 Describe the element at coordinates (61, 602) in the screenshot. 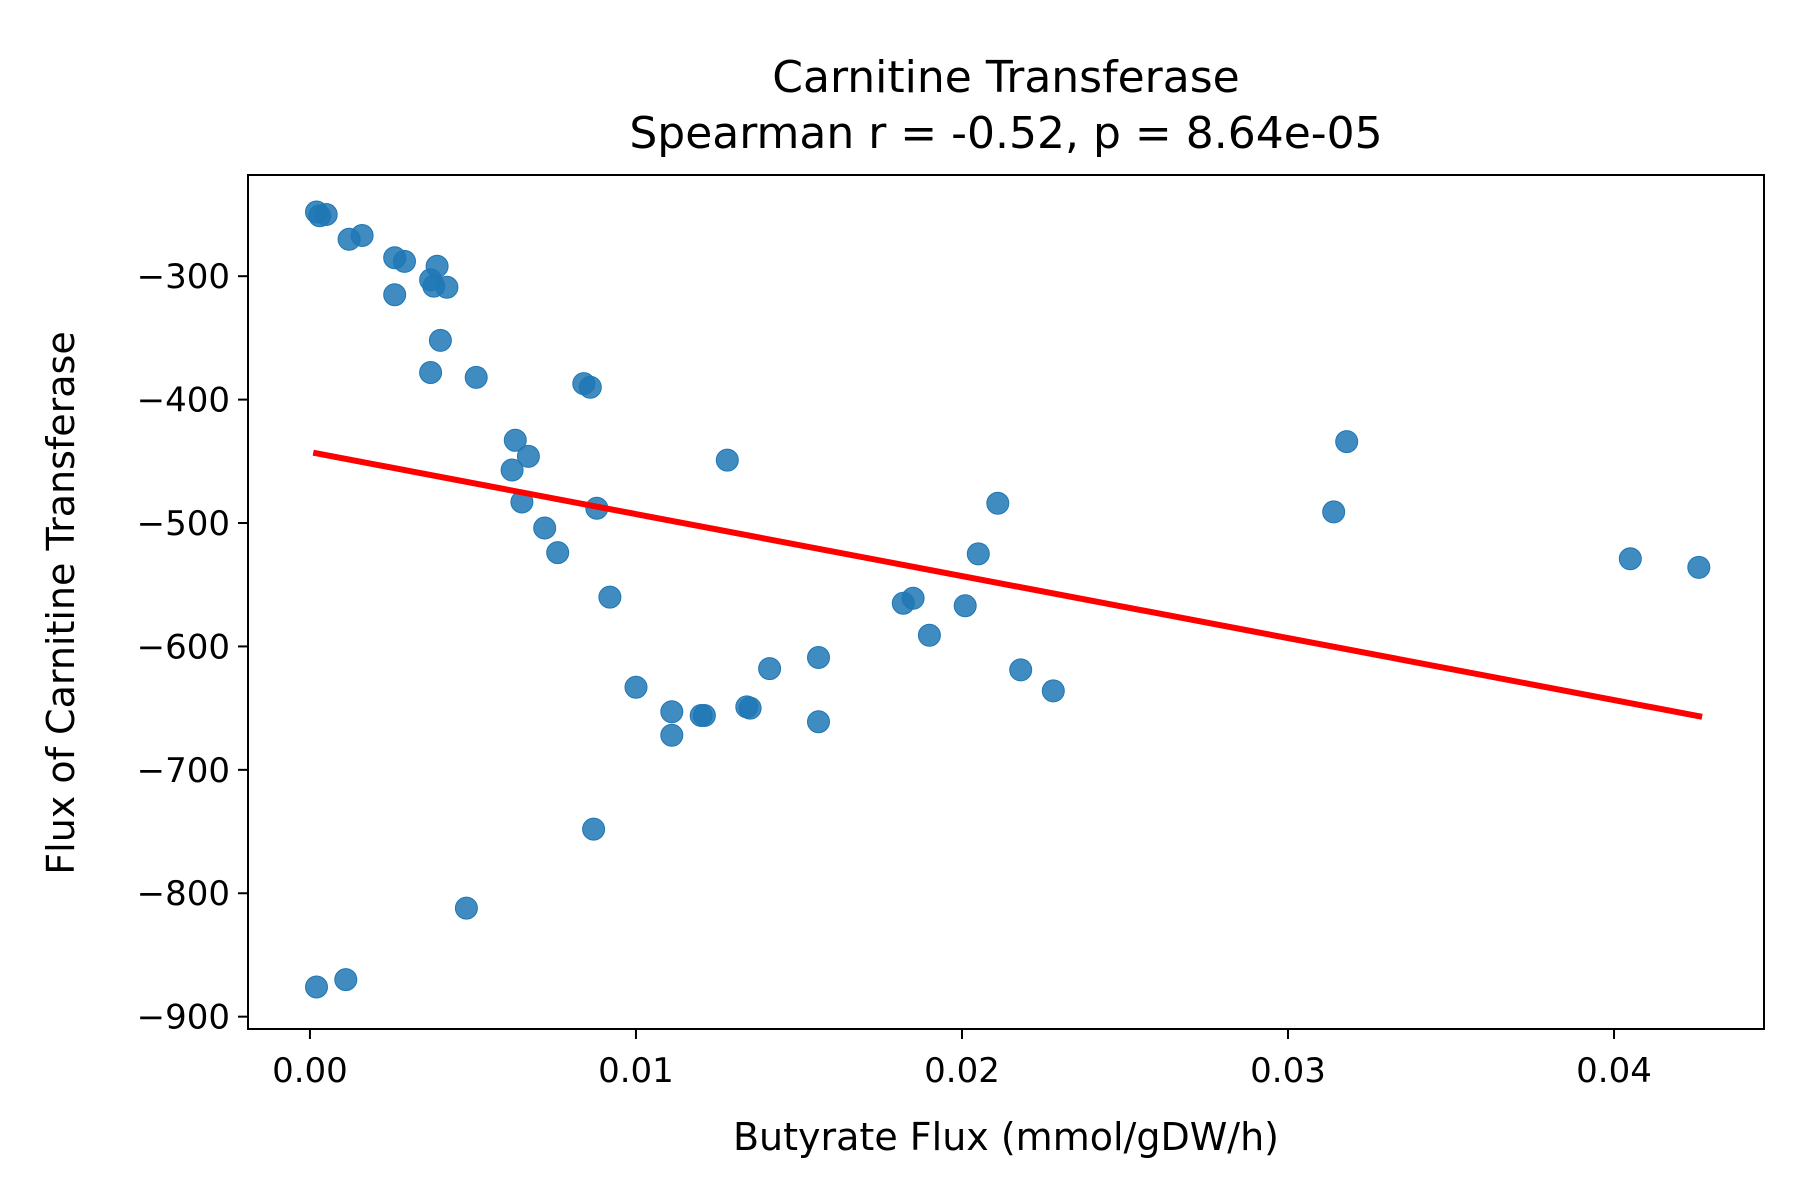

I see `y-axis-label: Flux of Carnitine Transferase` at that location.